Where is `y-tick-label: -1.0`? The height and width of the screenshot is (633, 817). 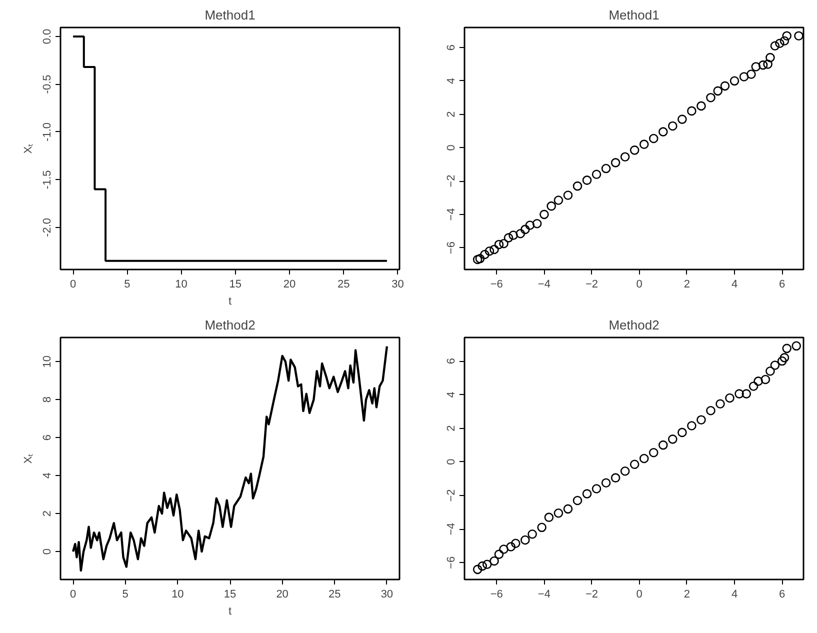
y-tick-label: -1.0 is located at coordinates (48, 132).